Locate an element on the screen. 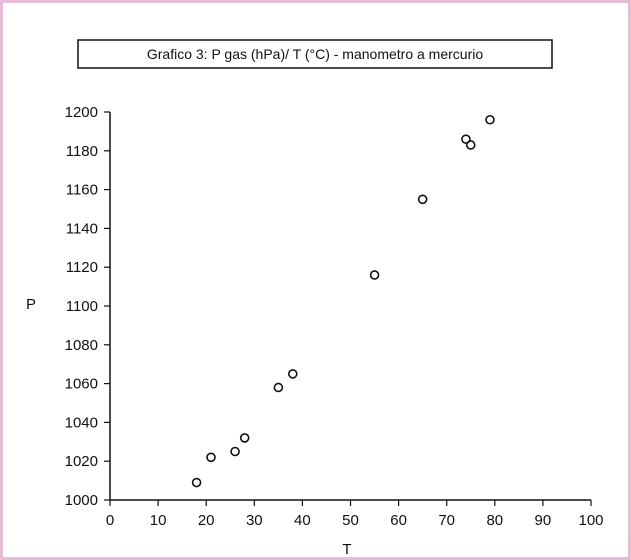 The width and height of the screenshot is (631, 560). x-tick-label: 100 is located at coordinates (590, 520).